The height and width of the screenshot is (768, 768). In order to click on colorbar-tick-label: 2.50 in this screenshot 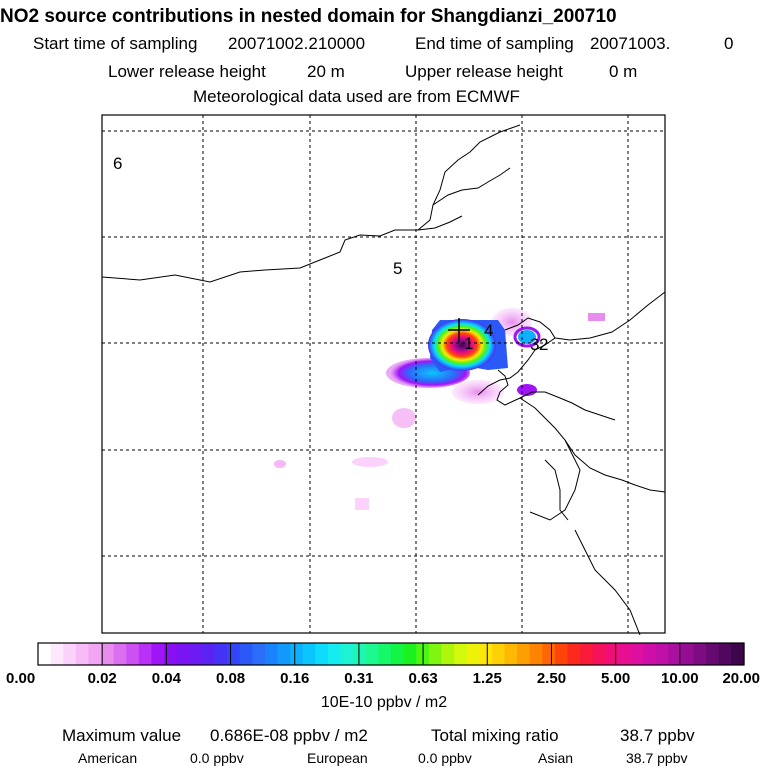, I will do `click(551, 678)`.